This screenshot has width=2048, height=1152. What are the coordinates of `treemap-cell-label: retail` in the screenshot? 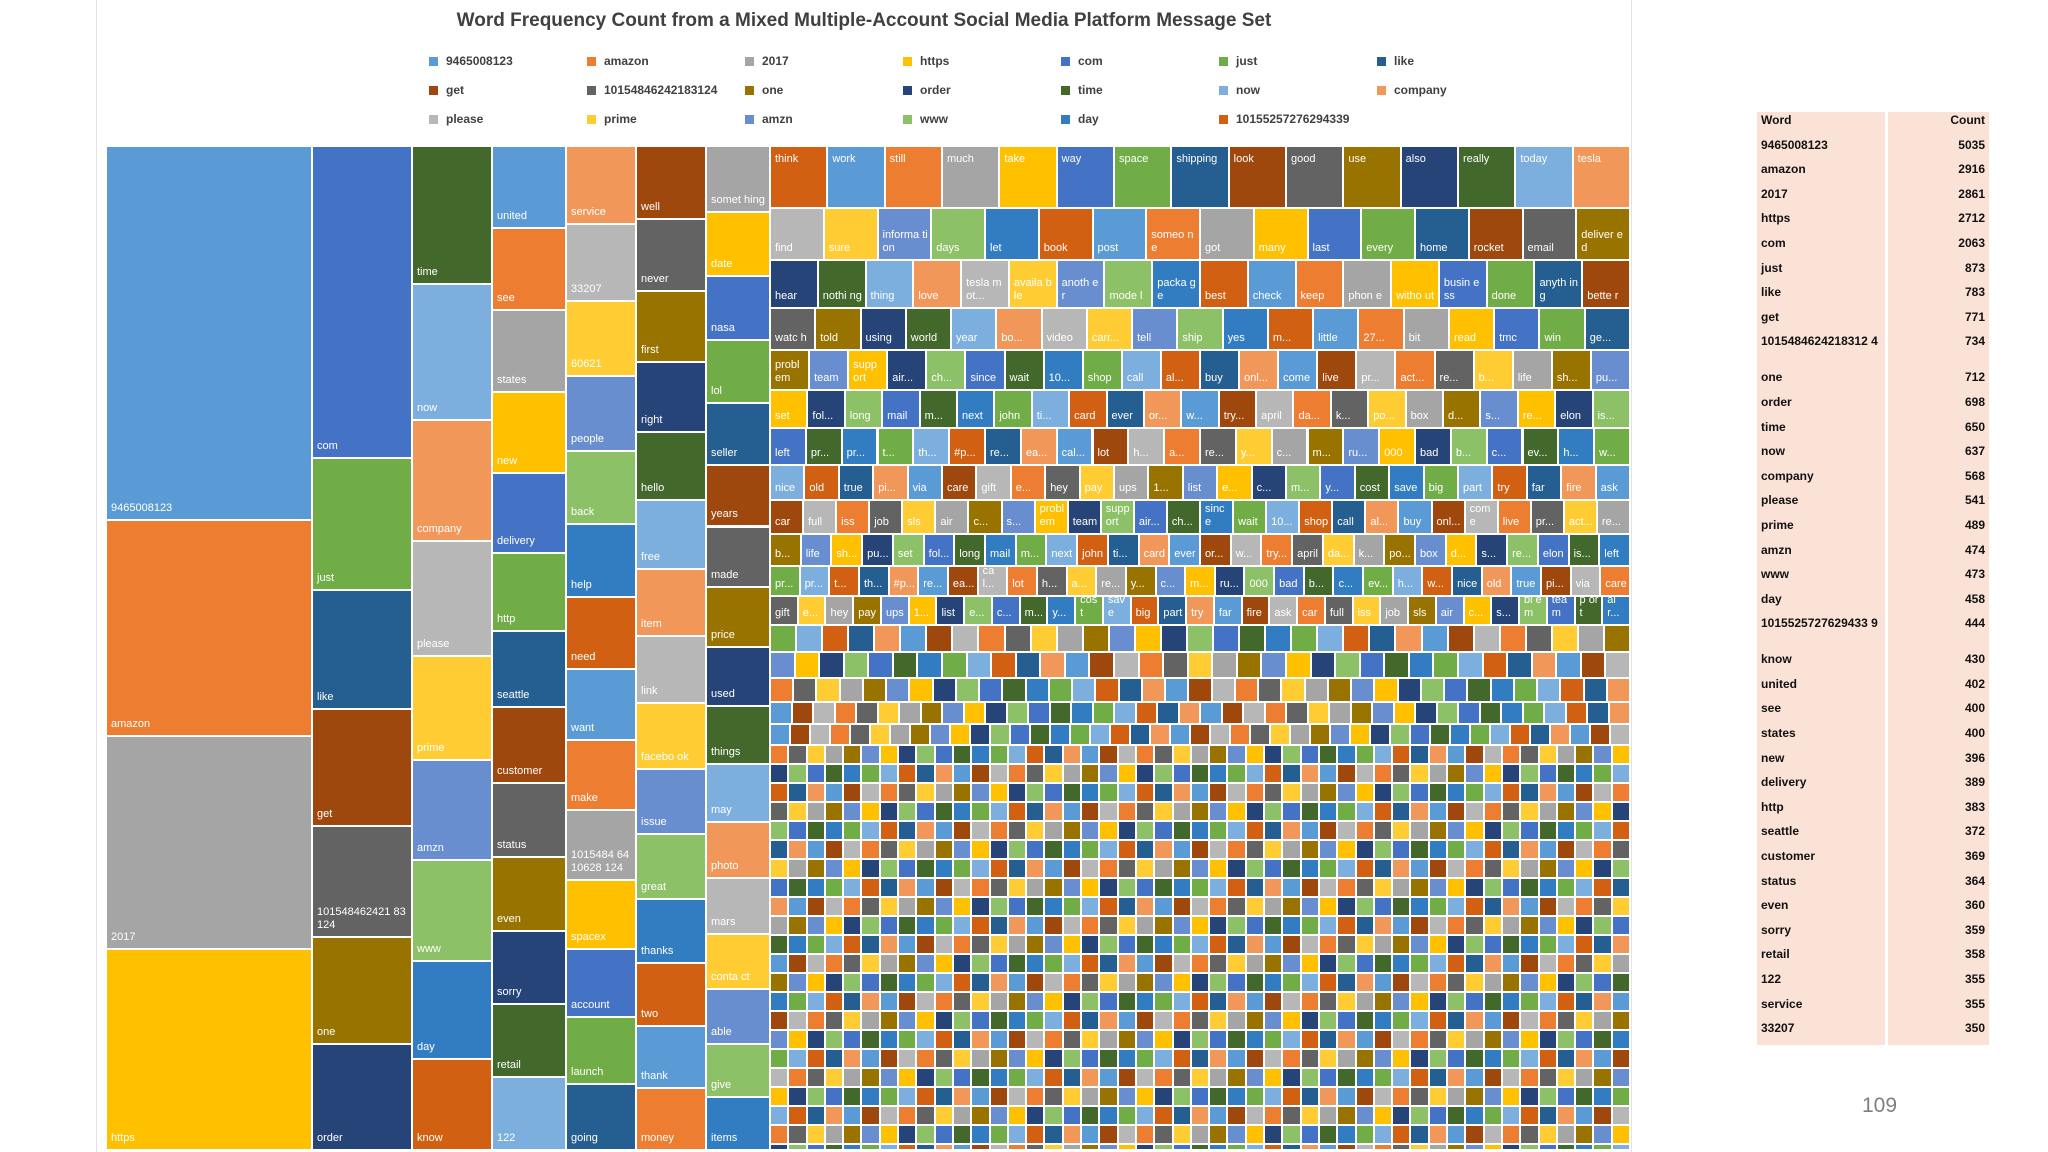 It's located at (509, 1065).